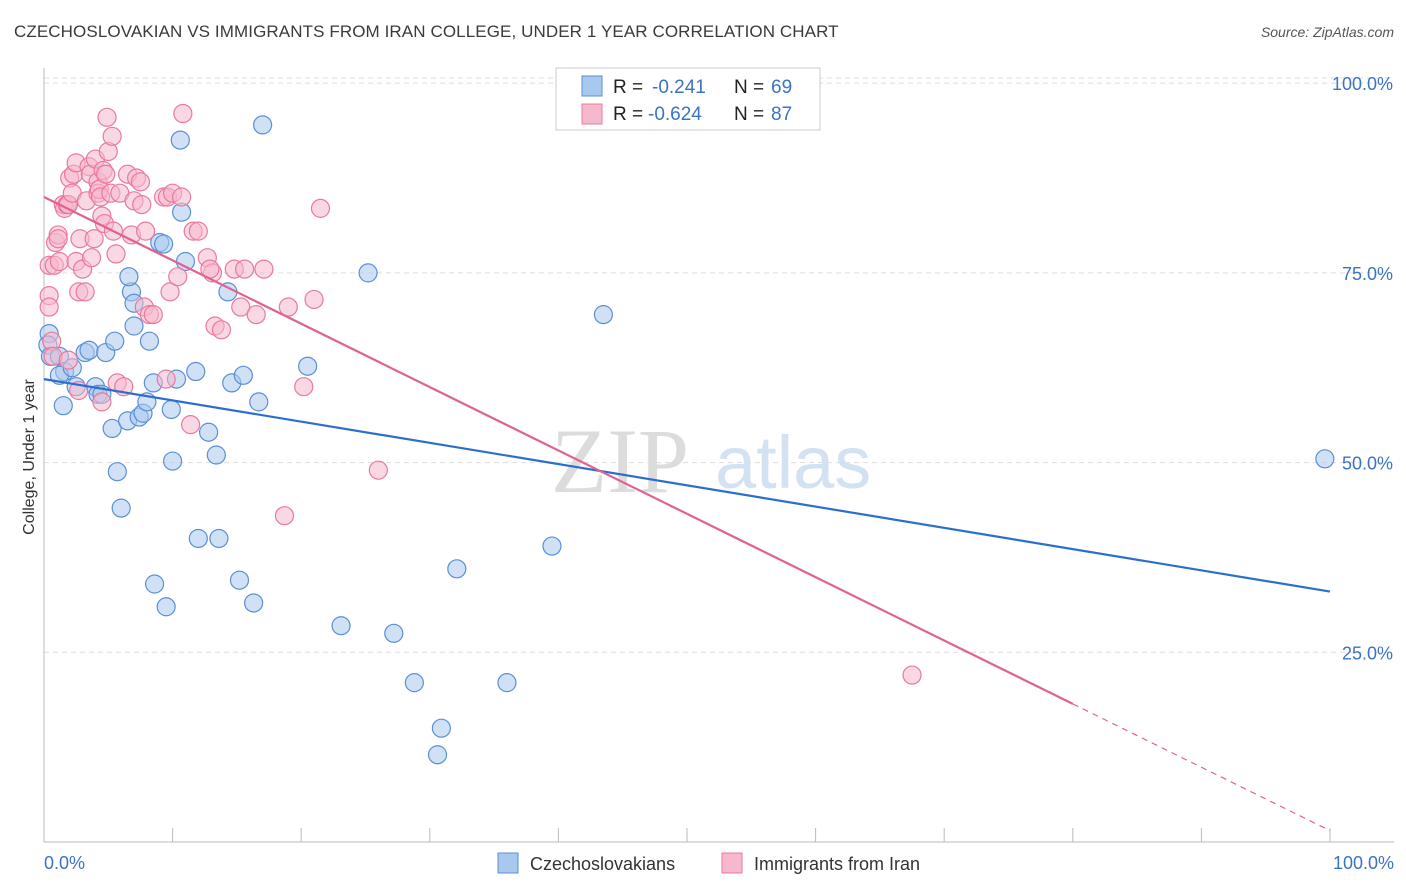 Image resolution: width=1406 pixels, height=892 pixels. Describe the element at coordinates (732, 863) in the screenshot. I see `legend-bottom-swatch-iran` at that location.